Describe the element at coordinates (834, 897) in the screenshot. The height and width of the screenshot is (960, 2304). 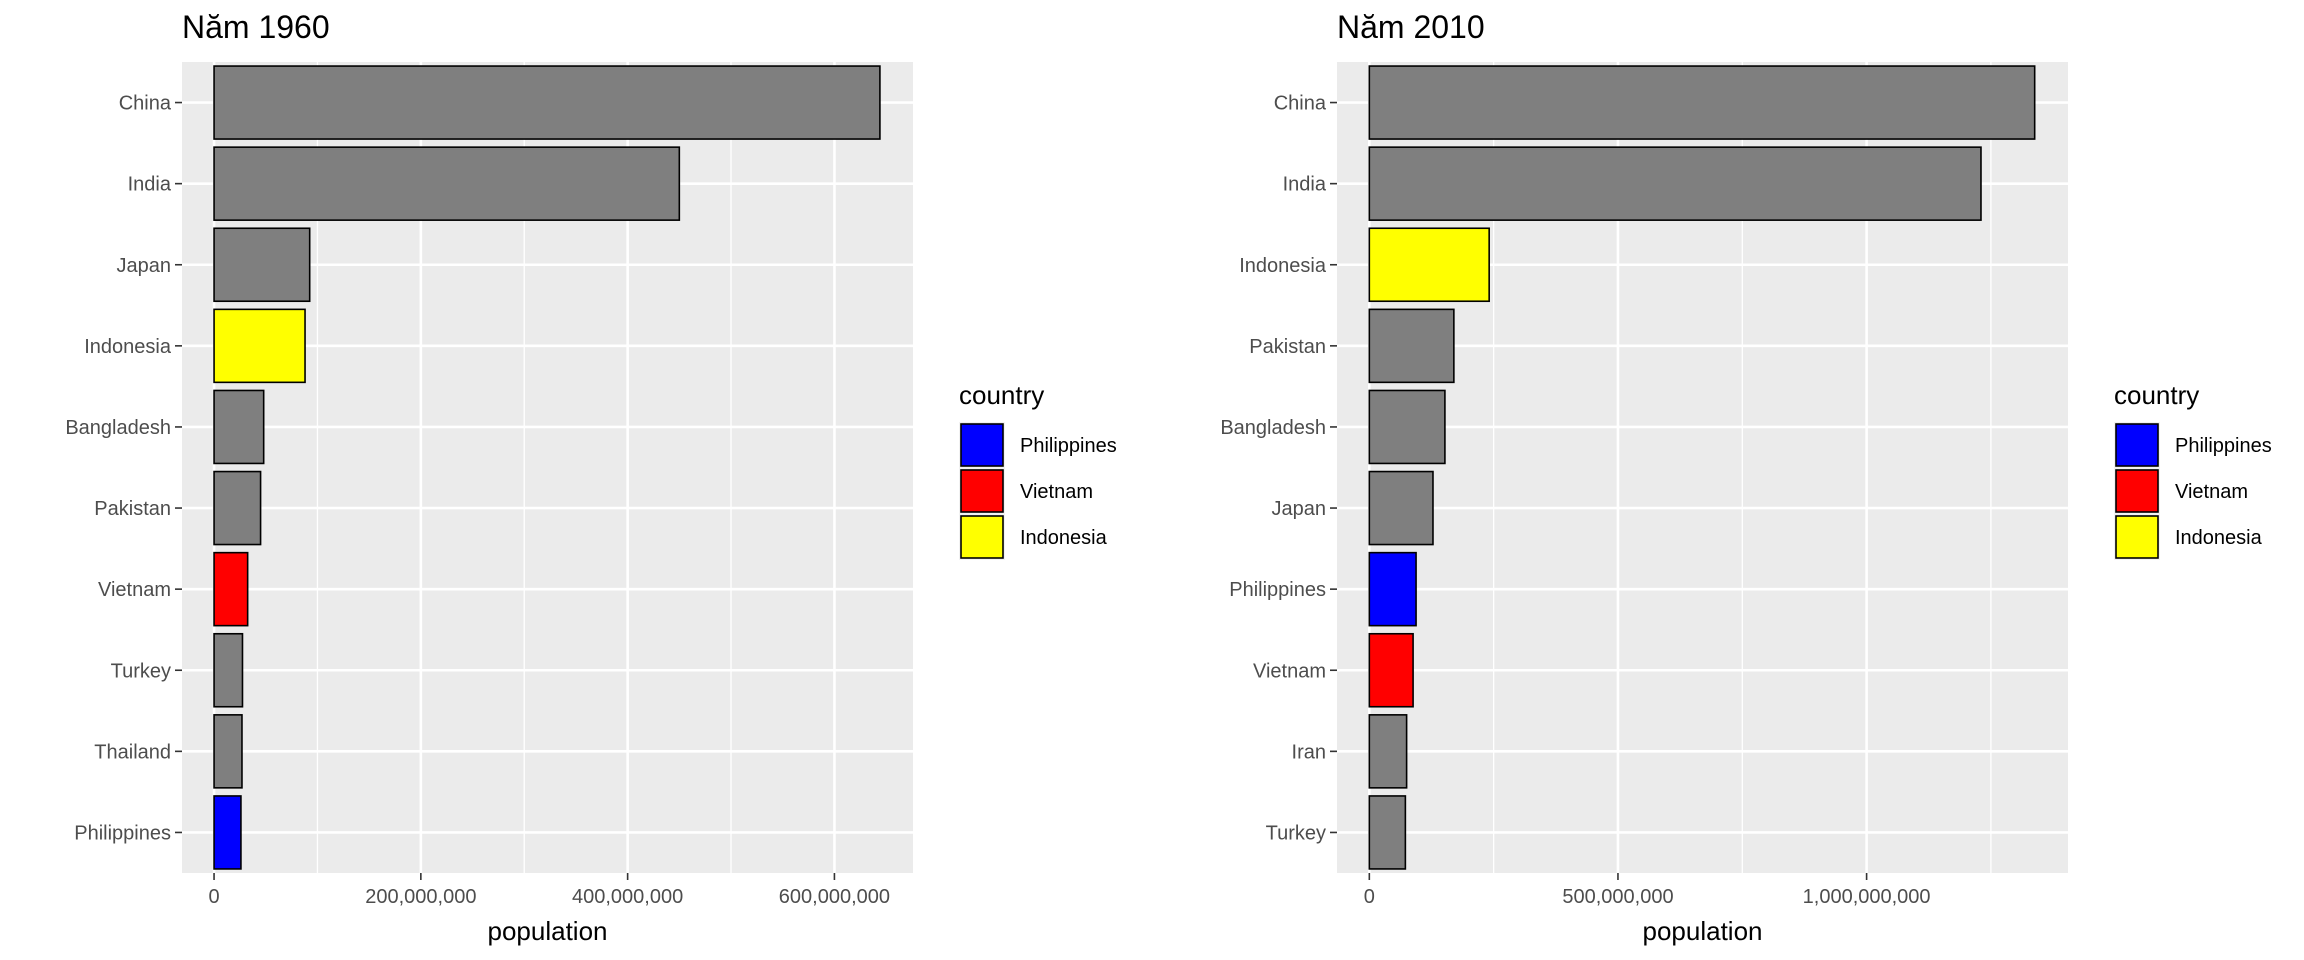
I see `x-tick-label: 600,000,000` at that location.